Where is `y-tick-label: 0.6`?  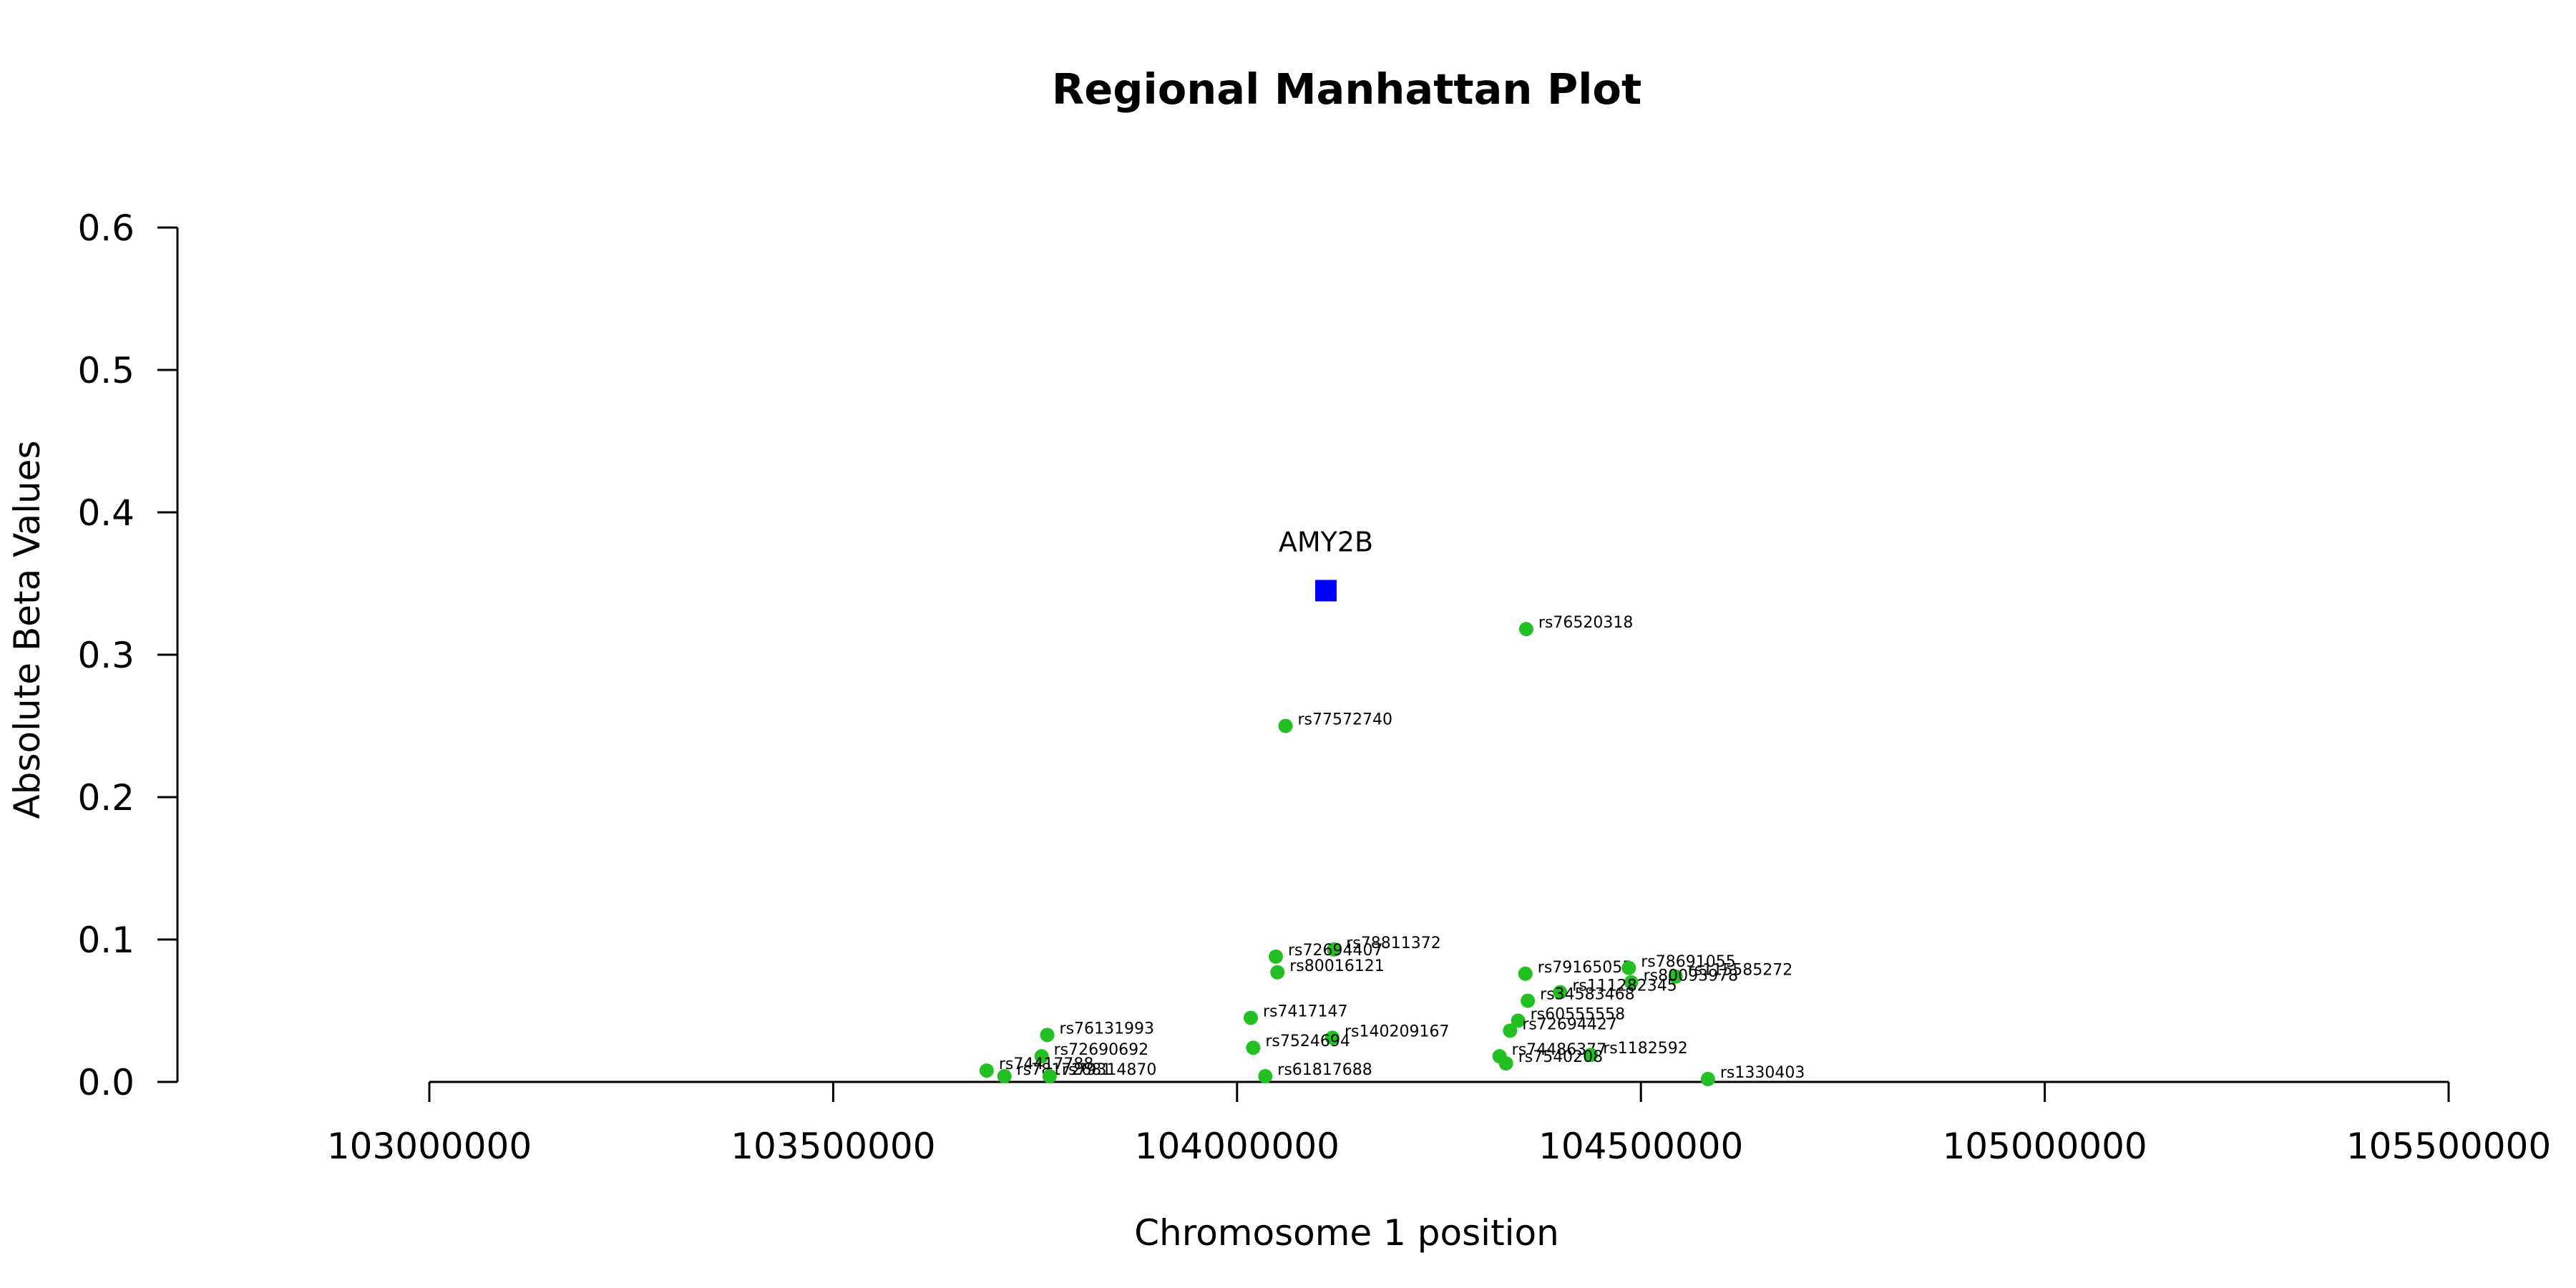 y-tick-label: 0.6 is located at coordinates (106, 228).